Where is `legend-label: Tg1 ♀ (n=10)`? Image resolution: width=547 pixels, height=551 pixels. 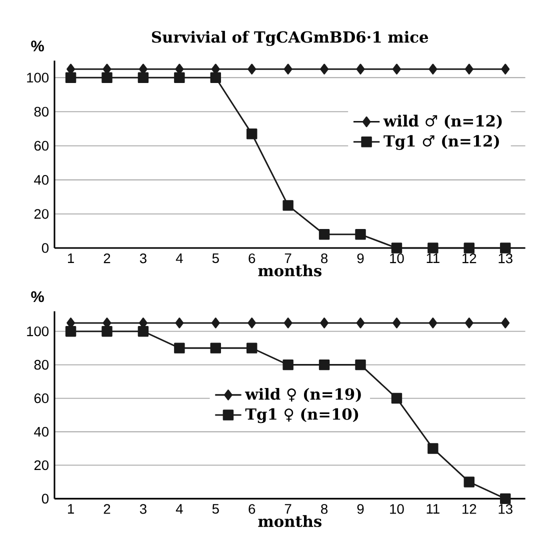
legend-label: Tg1 ♀ (n=10) is located at coordinates (301, 416).